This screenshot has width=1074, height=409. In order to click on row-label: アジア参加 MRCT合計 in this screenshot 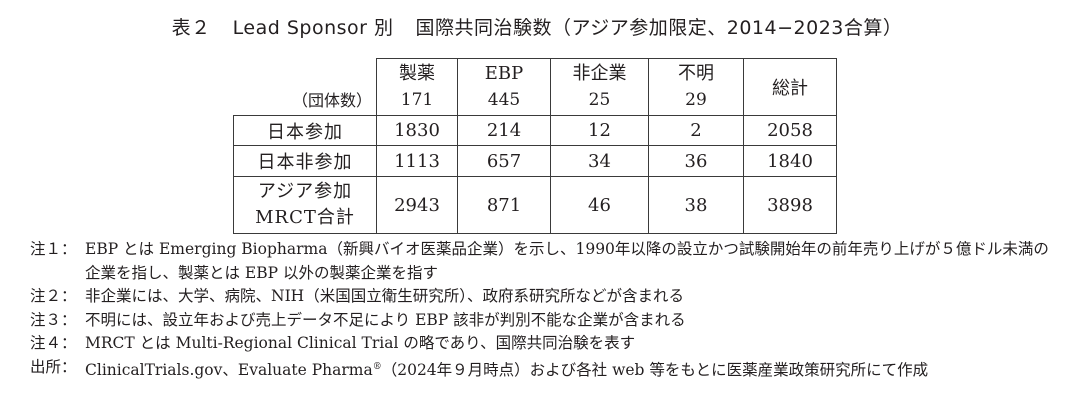, I will do `click(305, 205)`.